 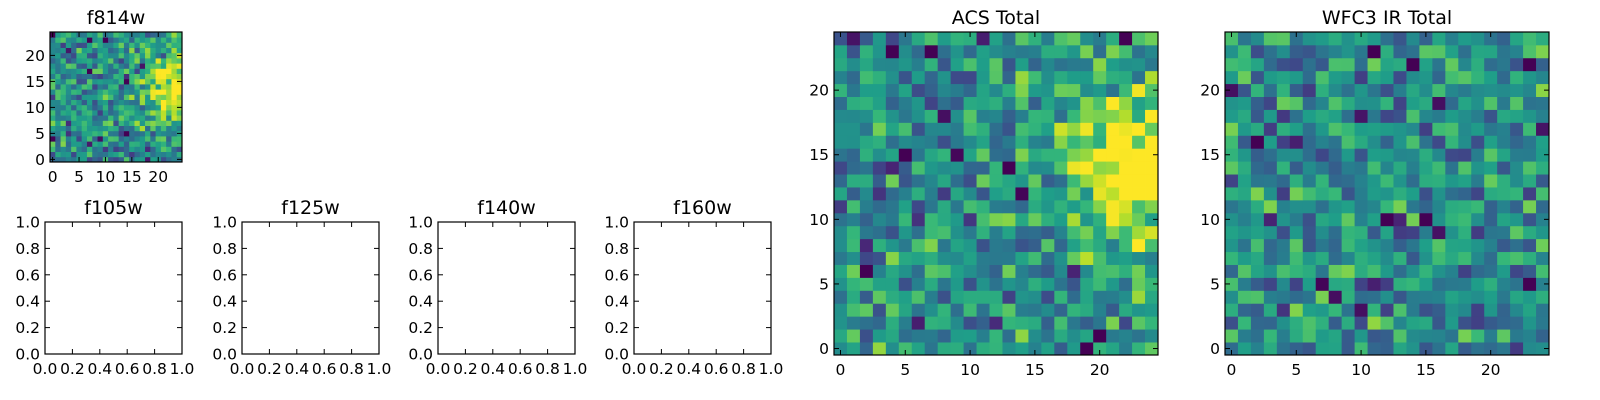 What do you see at coordinates (154, 369) in the screenshot?
I see `x-tick-label: 0.8` at bounding box center [154, 369].